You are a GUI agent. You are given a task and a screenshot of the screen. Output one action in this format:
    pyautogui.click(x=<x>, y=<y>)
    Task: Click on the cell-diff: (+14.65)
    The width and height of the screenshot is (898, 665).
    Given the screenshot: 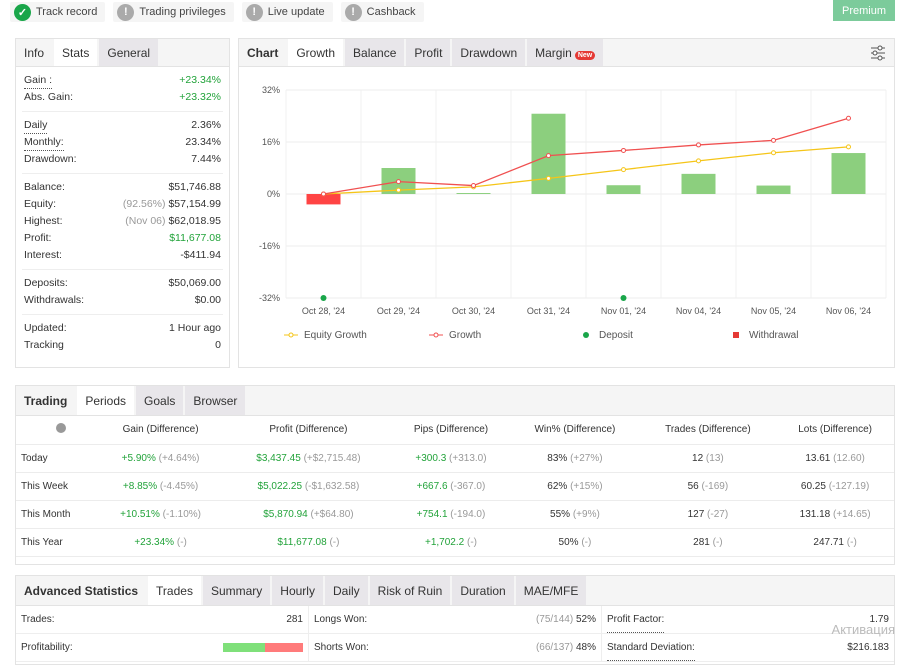 What is the action you would take?
    pyautogui.click(x=852, y=514)
    